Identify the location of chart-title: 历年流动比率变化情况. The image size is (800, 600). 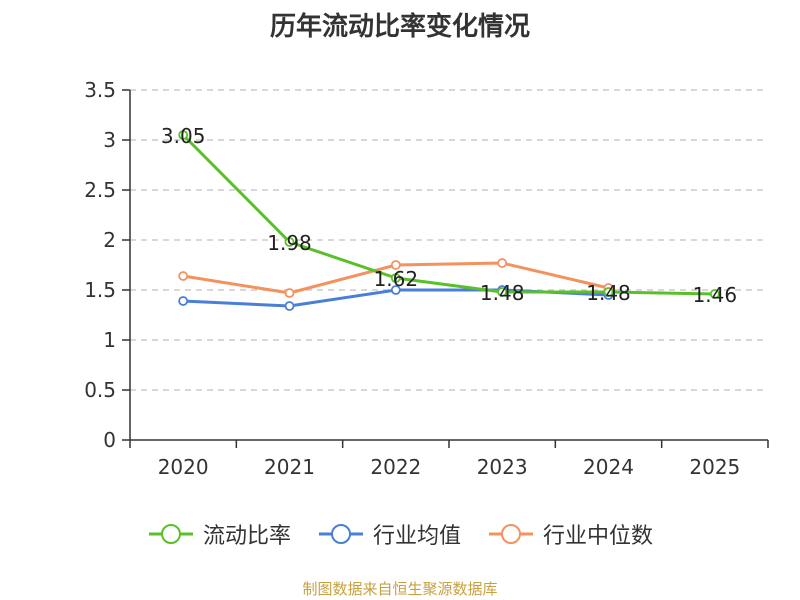
(399, 27).